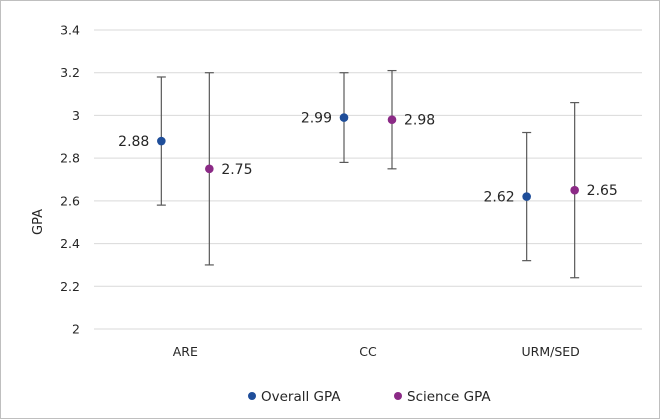  What do you see at coordinates (368, 351) in the screenshot?
I see `x-tick-label: CC` at bounding box center [368, 351].